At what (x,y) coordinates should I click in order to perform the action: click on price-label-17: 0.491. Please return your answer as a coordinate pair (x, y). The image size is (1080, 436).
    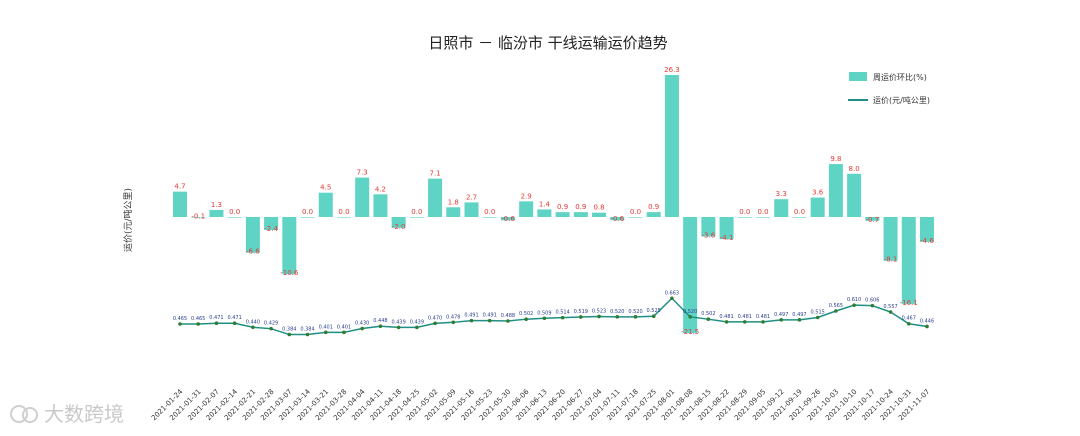
    Looking at the image, I should click on (490, 316).